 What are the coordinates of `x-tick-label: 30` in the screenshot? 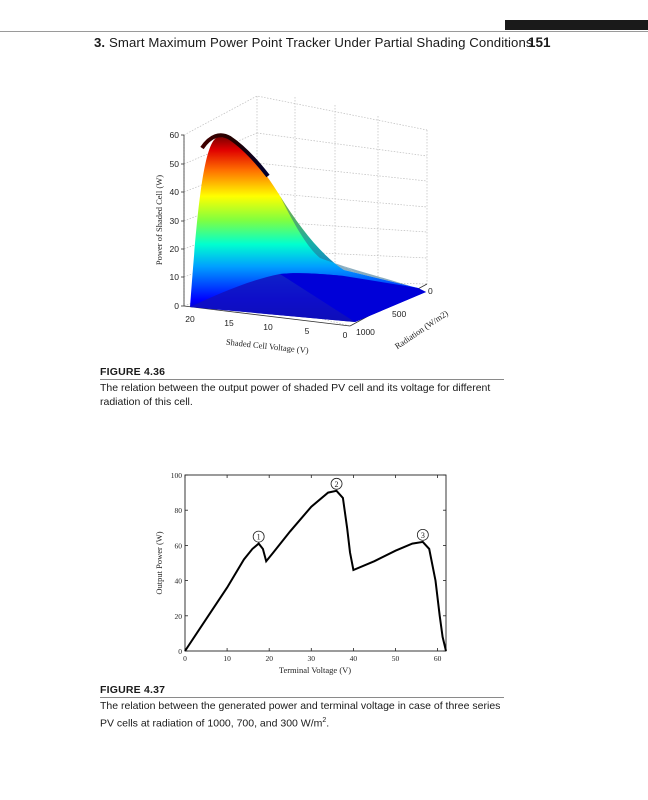 It's located at (312, 658).